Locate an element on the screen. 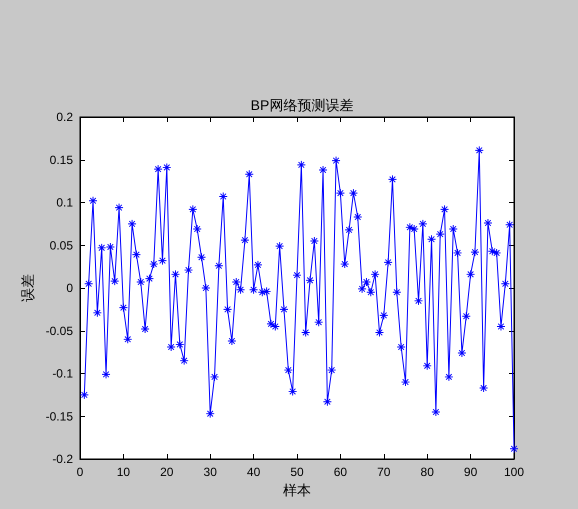 The image size is (578, 509). y-tick-label: 0.1 is located at coordinates (65, 203).